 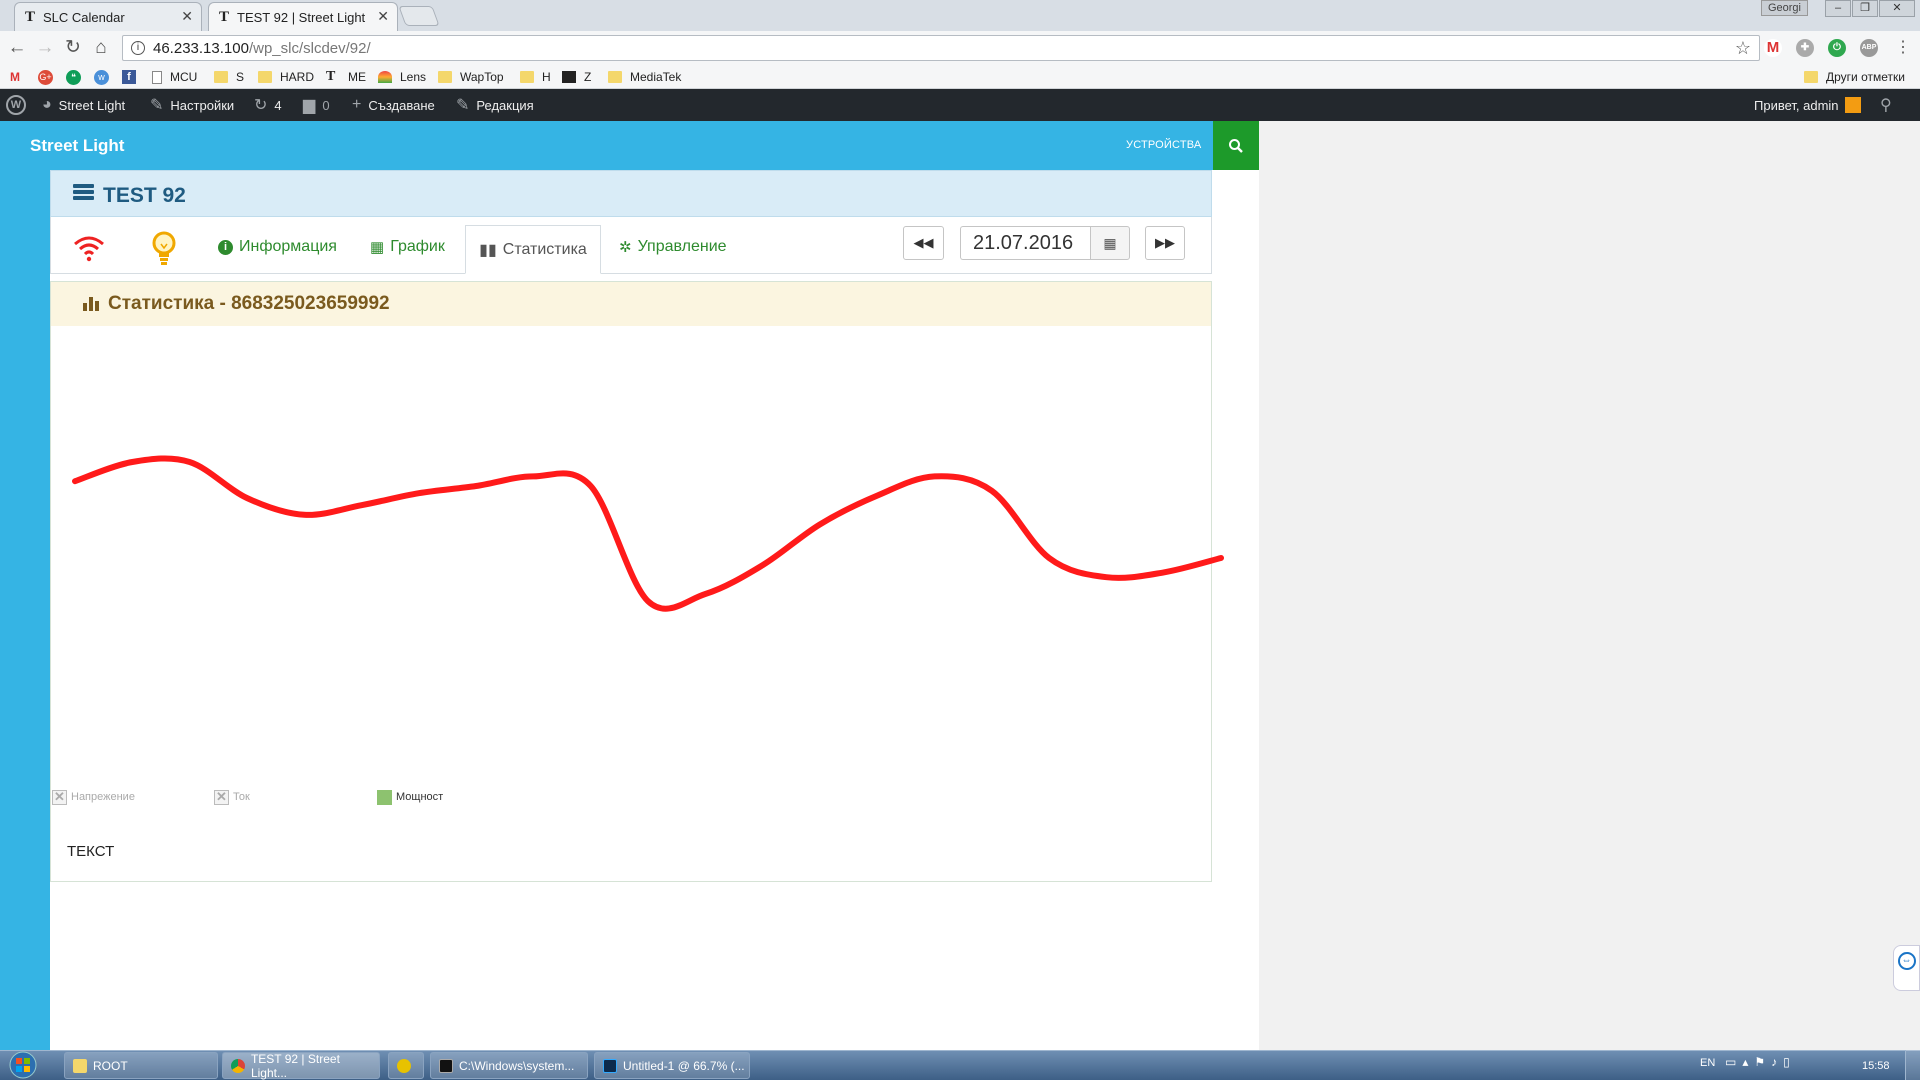 I want to click on bar-chart-icon, so click(x=92, y=303).